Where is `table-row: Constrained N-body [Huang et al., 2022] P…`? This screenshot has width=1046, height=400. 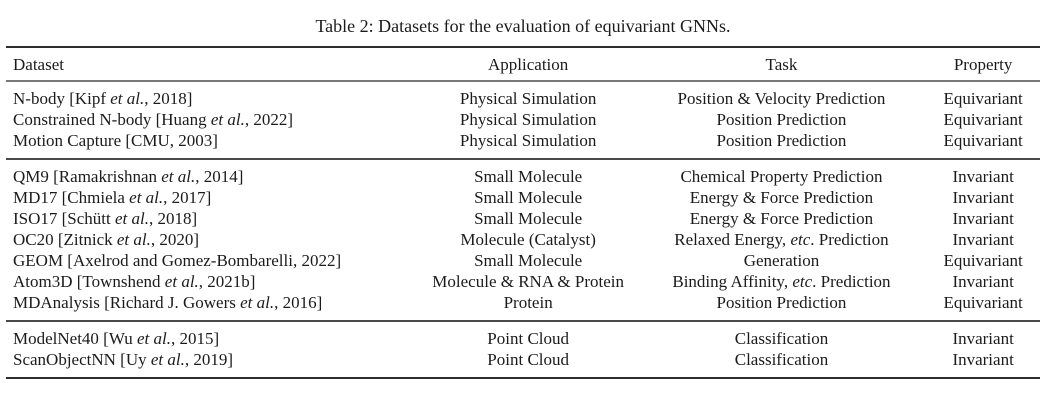 table-row: Constrained N-body [Huang et al., 2022] P… is located at coordinates (523, 119).